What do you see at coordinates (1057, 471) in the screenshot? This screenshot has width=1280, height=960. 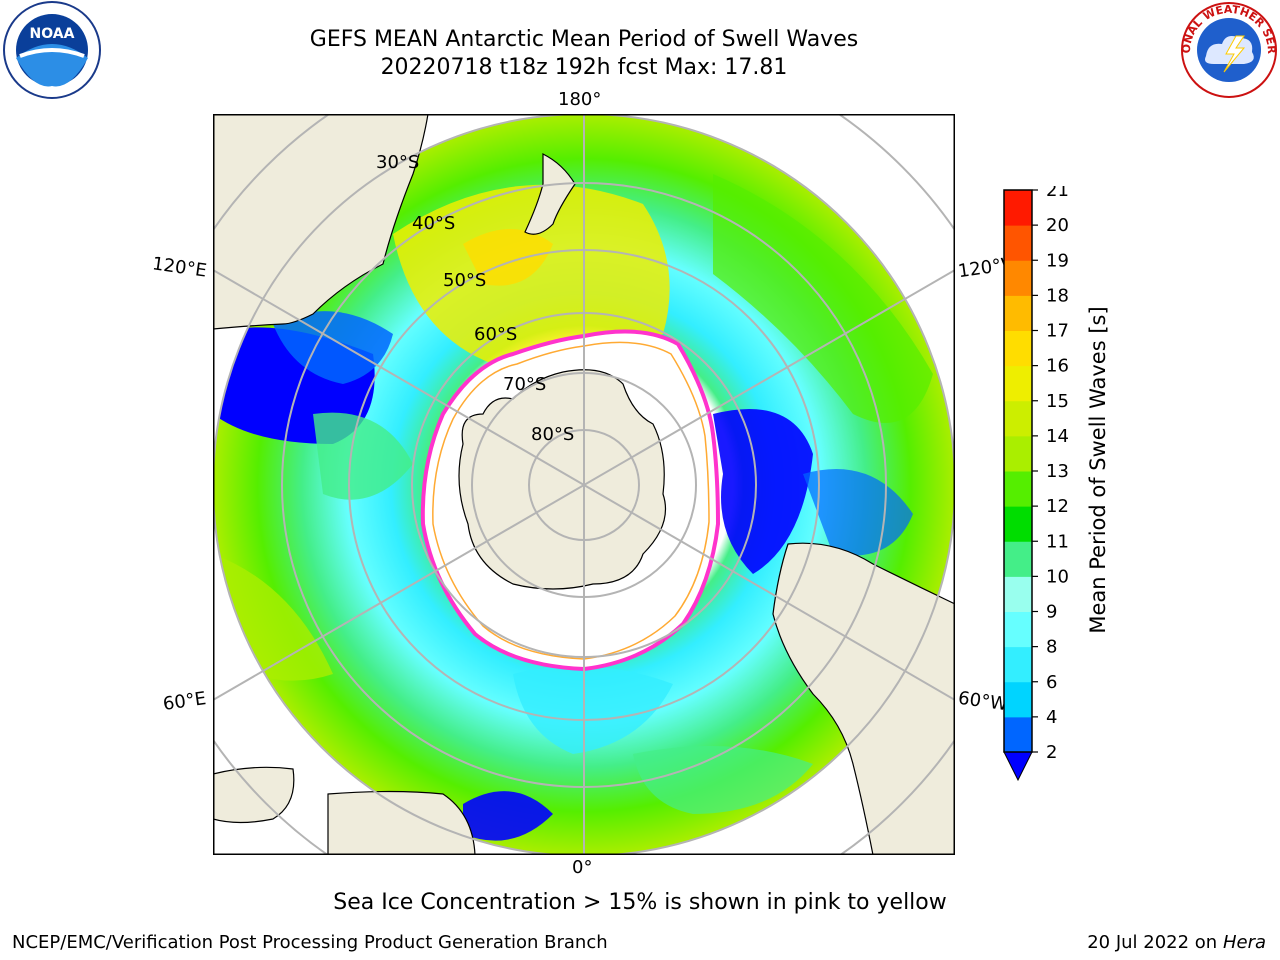 I see `colorbar-tick-label: 13` at bounding box center [1057, 471].